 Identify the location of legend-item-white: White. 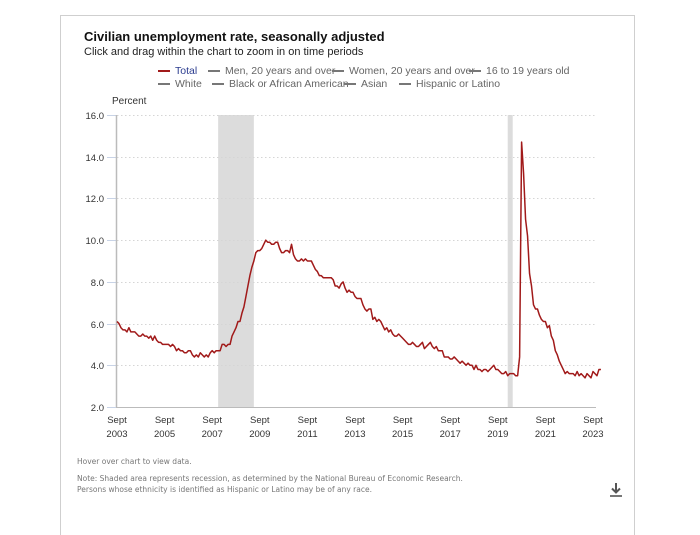
(180, 84).